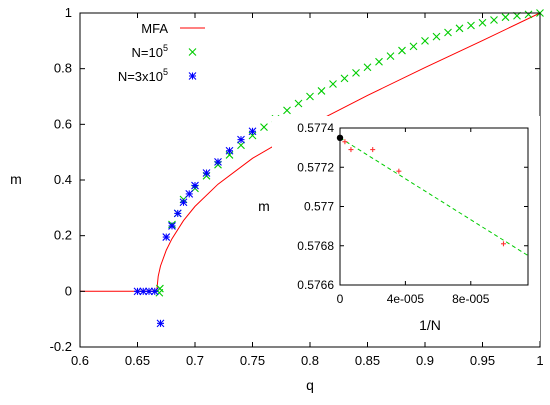 This screenshot has height=405, width=550. What do you see at coordinates (406, 299) in the screenshot?
I see `inset-x-tick-label: 4e-005` at bounding box center [406, 299].